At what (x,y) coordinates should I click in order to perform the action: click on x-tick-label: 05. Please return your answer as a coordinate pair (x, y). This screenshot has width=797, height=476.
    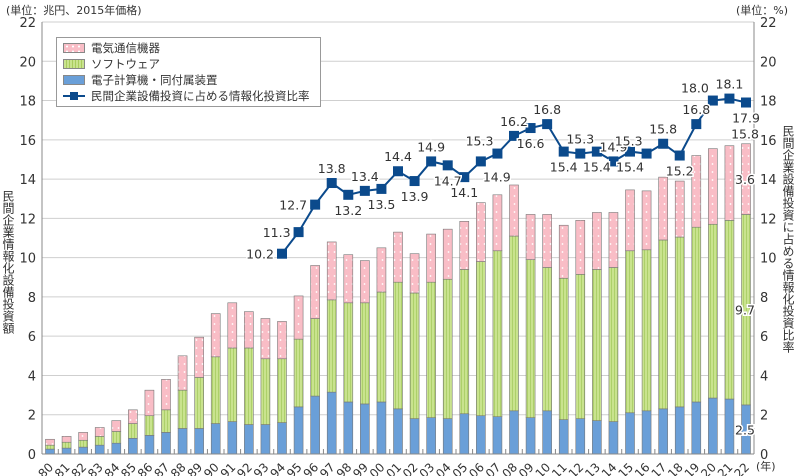
    Looking at the image, I should click on (460, 468).